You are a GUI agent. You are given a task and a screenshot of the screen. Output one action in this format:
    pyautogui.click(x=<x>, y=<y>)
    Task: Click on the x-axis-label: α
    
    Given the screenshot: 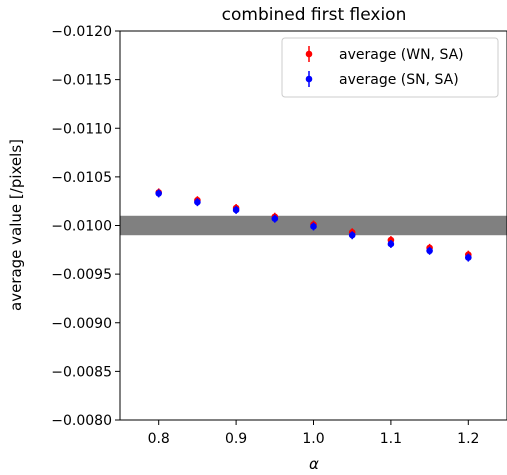 What is the action you would take?
    pyautogui.click(x=314, y=464)
    